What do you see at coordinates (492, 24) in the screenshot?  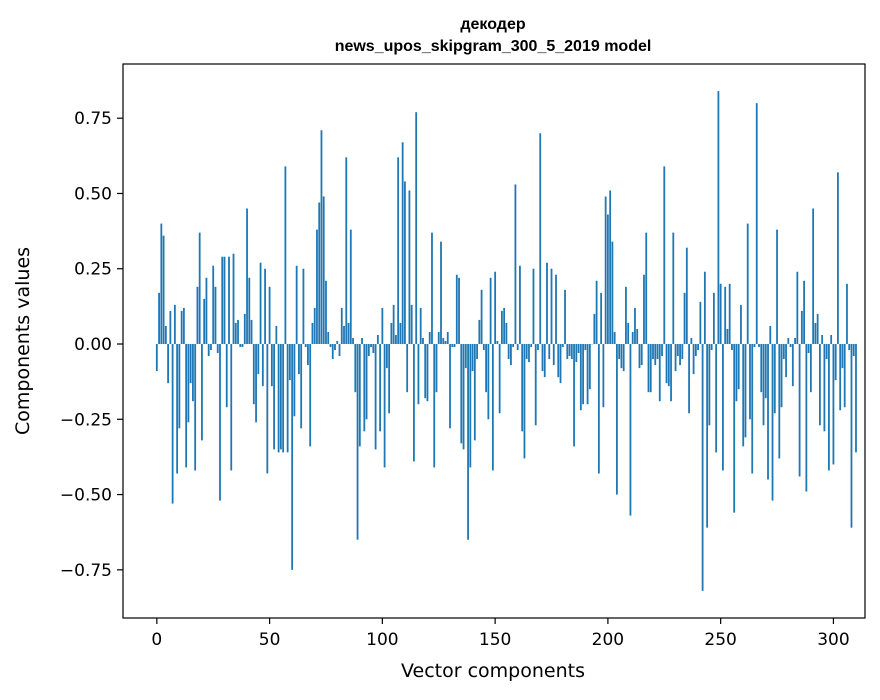 I see `chart-title: декодер` at bounding box center [492, 24].